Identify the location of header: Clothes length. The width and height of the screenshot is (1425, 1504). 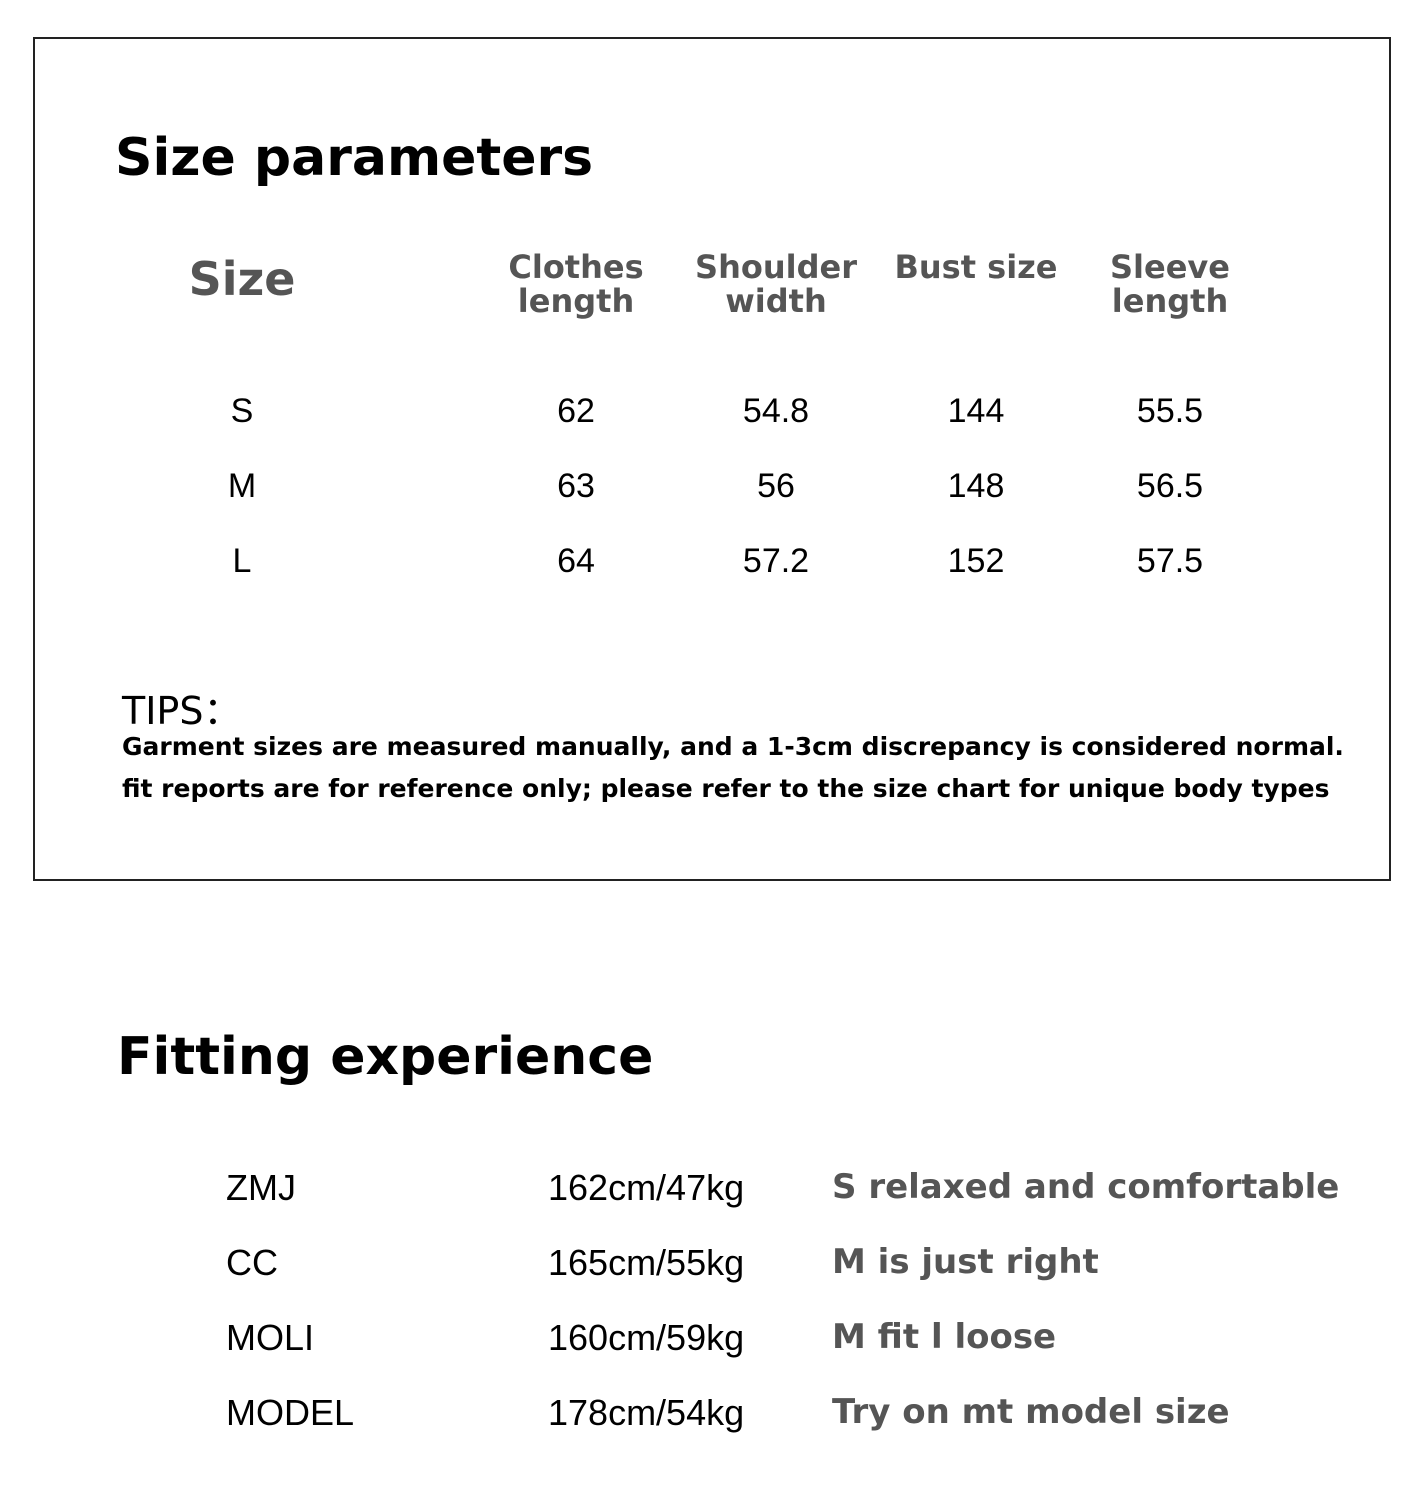
(576, 284).